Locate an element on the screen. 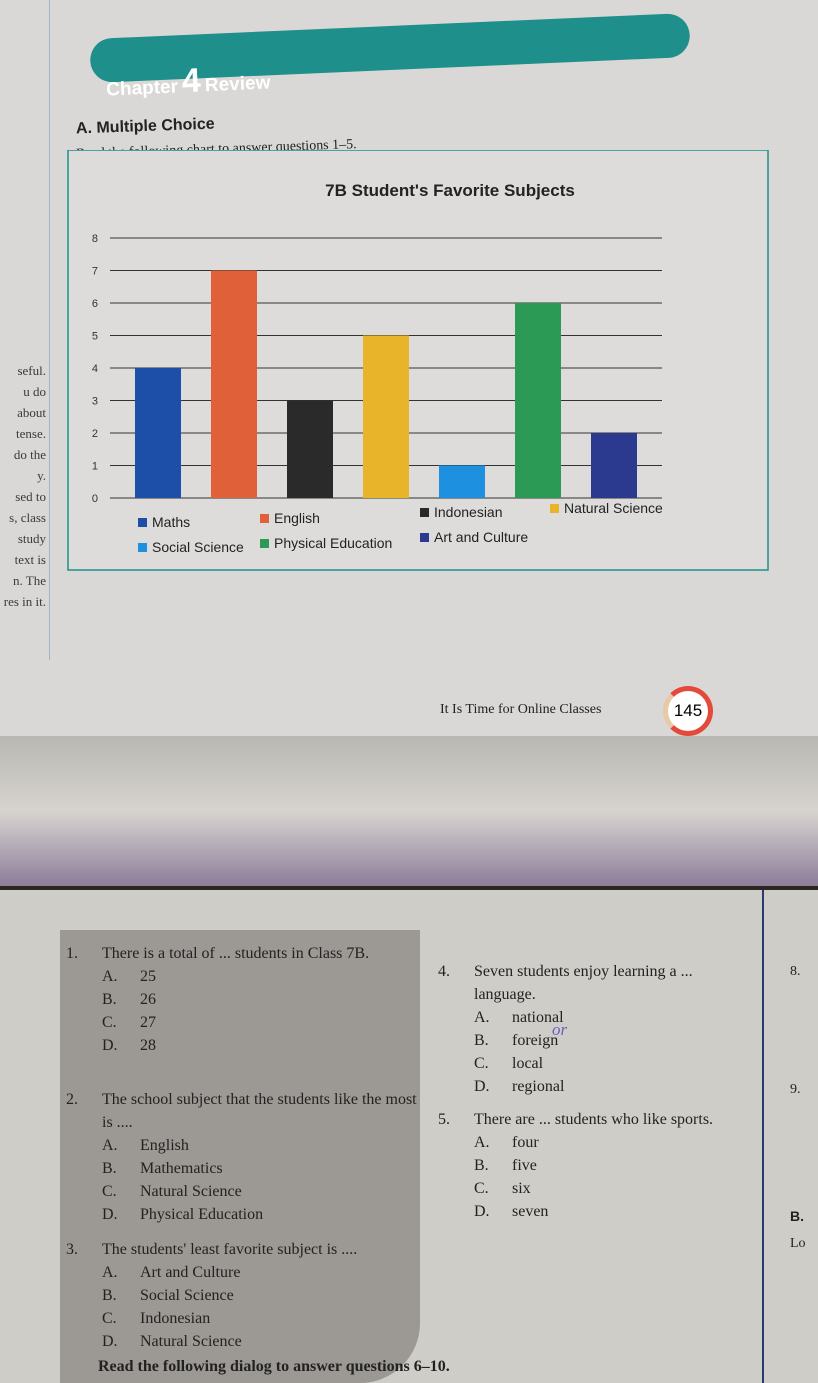  legend-label: English is located at coordinates (297, 518).